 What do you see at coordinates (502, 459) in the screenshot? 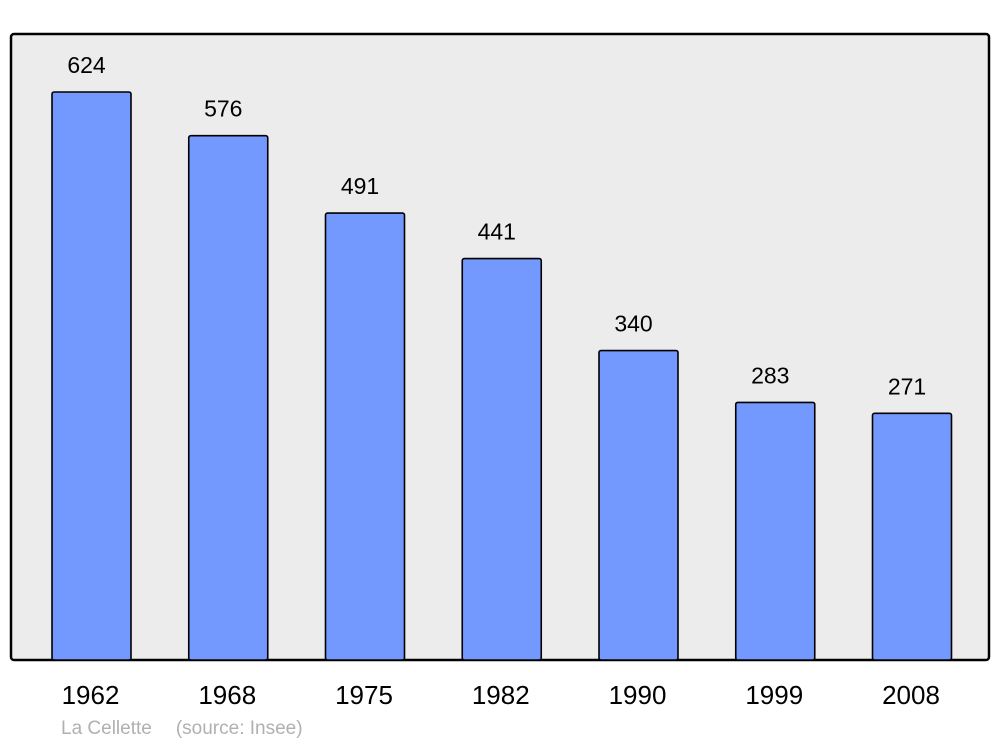
I see `bar-1982` at bounding box center [502, 459].